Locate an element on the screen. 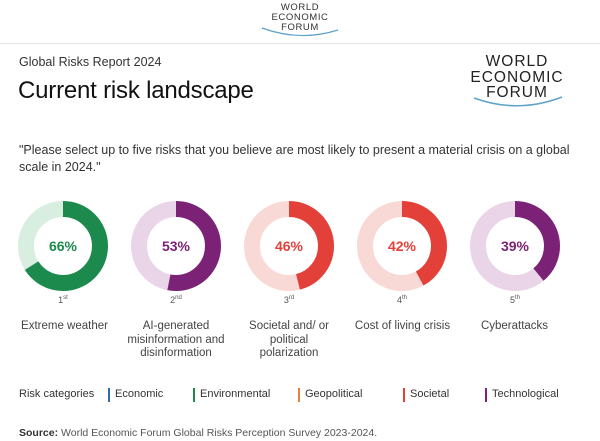 Image resolution: width=600 pixels, height=441 pixels. donut-percent: 66% is located at coordinates (63, 246).